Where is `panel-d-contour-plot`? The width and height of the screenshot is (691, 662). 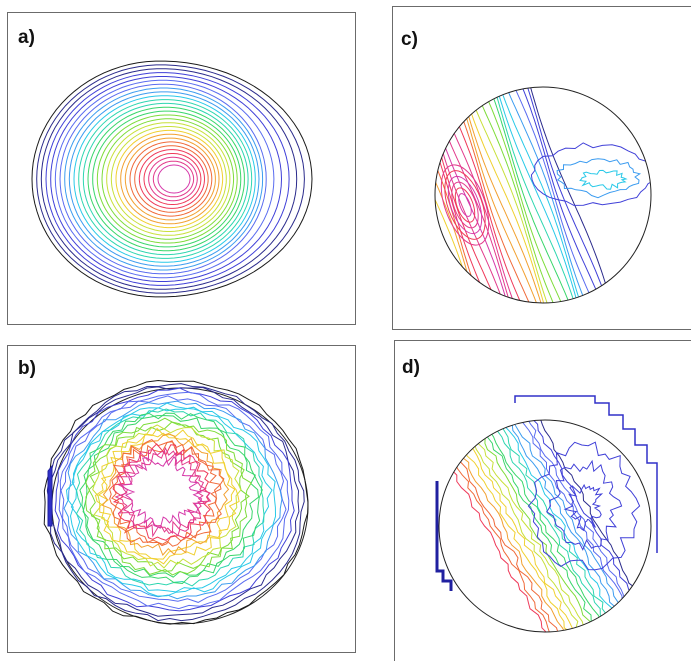 panel-d-contour-plot is located at coordinates (546, 514).